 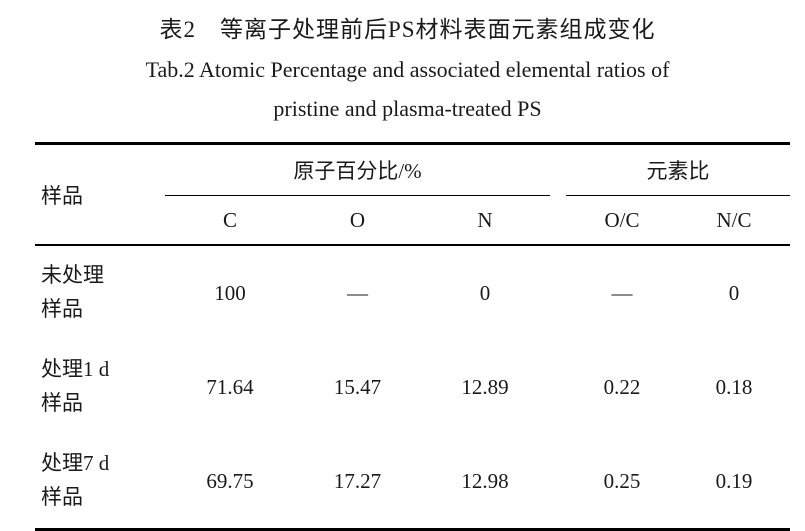 What do you see at coordinates (357, 386) in the screenshot?
I see `value-cell: 15.47` at bounding box center [357, 386].